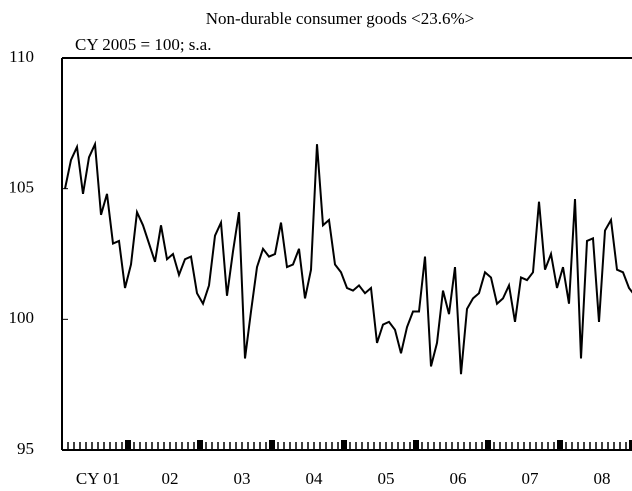 The image size is (632, 491). I want to click on y-tick-label: 95, so click(25, 448).